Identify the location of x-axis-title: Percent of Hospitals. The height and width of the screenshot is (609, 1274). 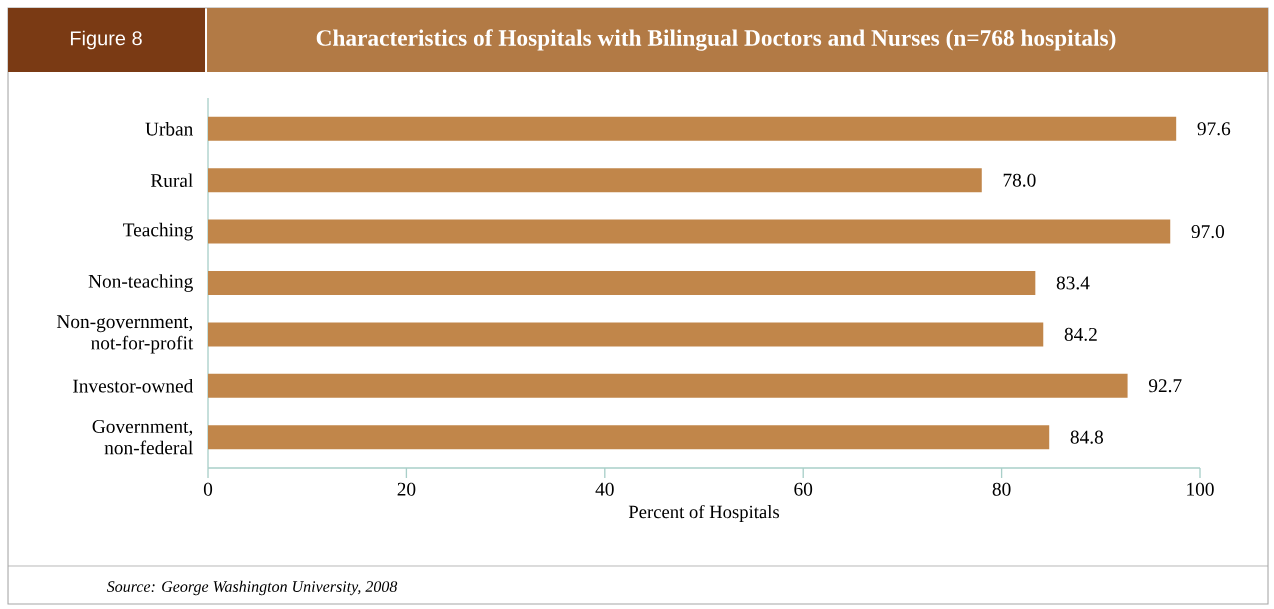
(704, 513).